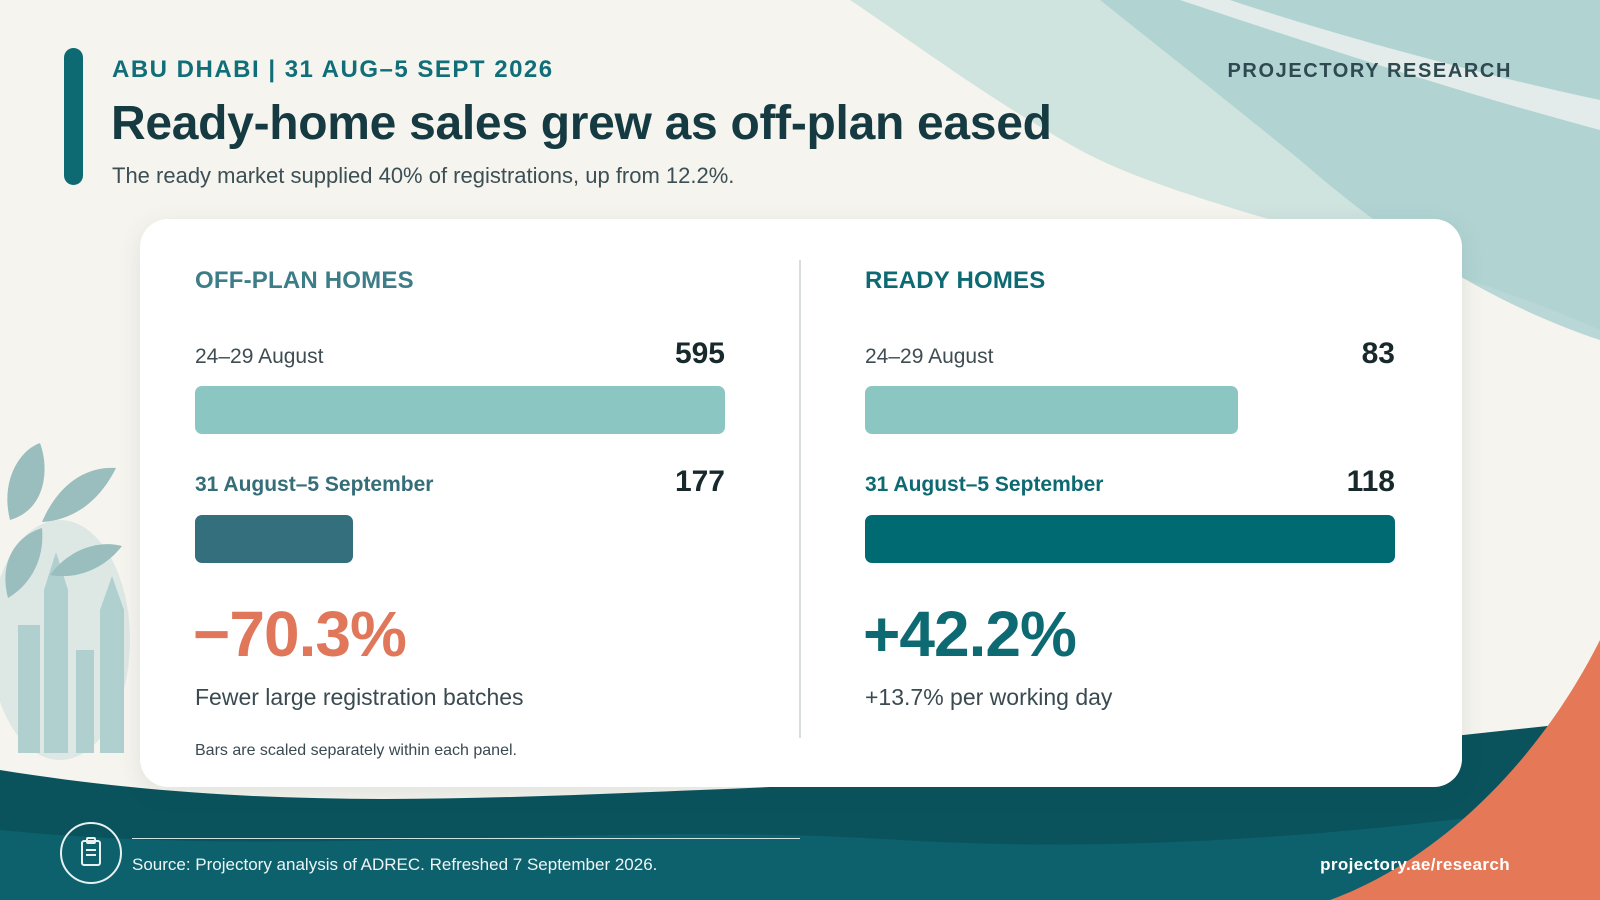  I want to click on offplan-curr-value: 177, so click(699, 481).